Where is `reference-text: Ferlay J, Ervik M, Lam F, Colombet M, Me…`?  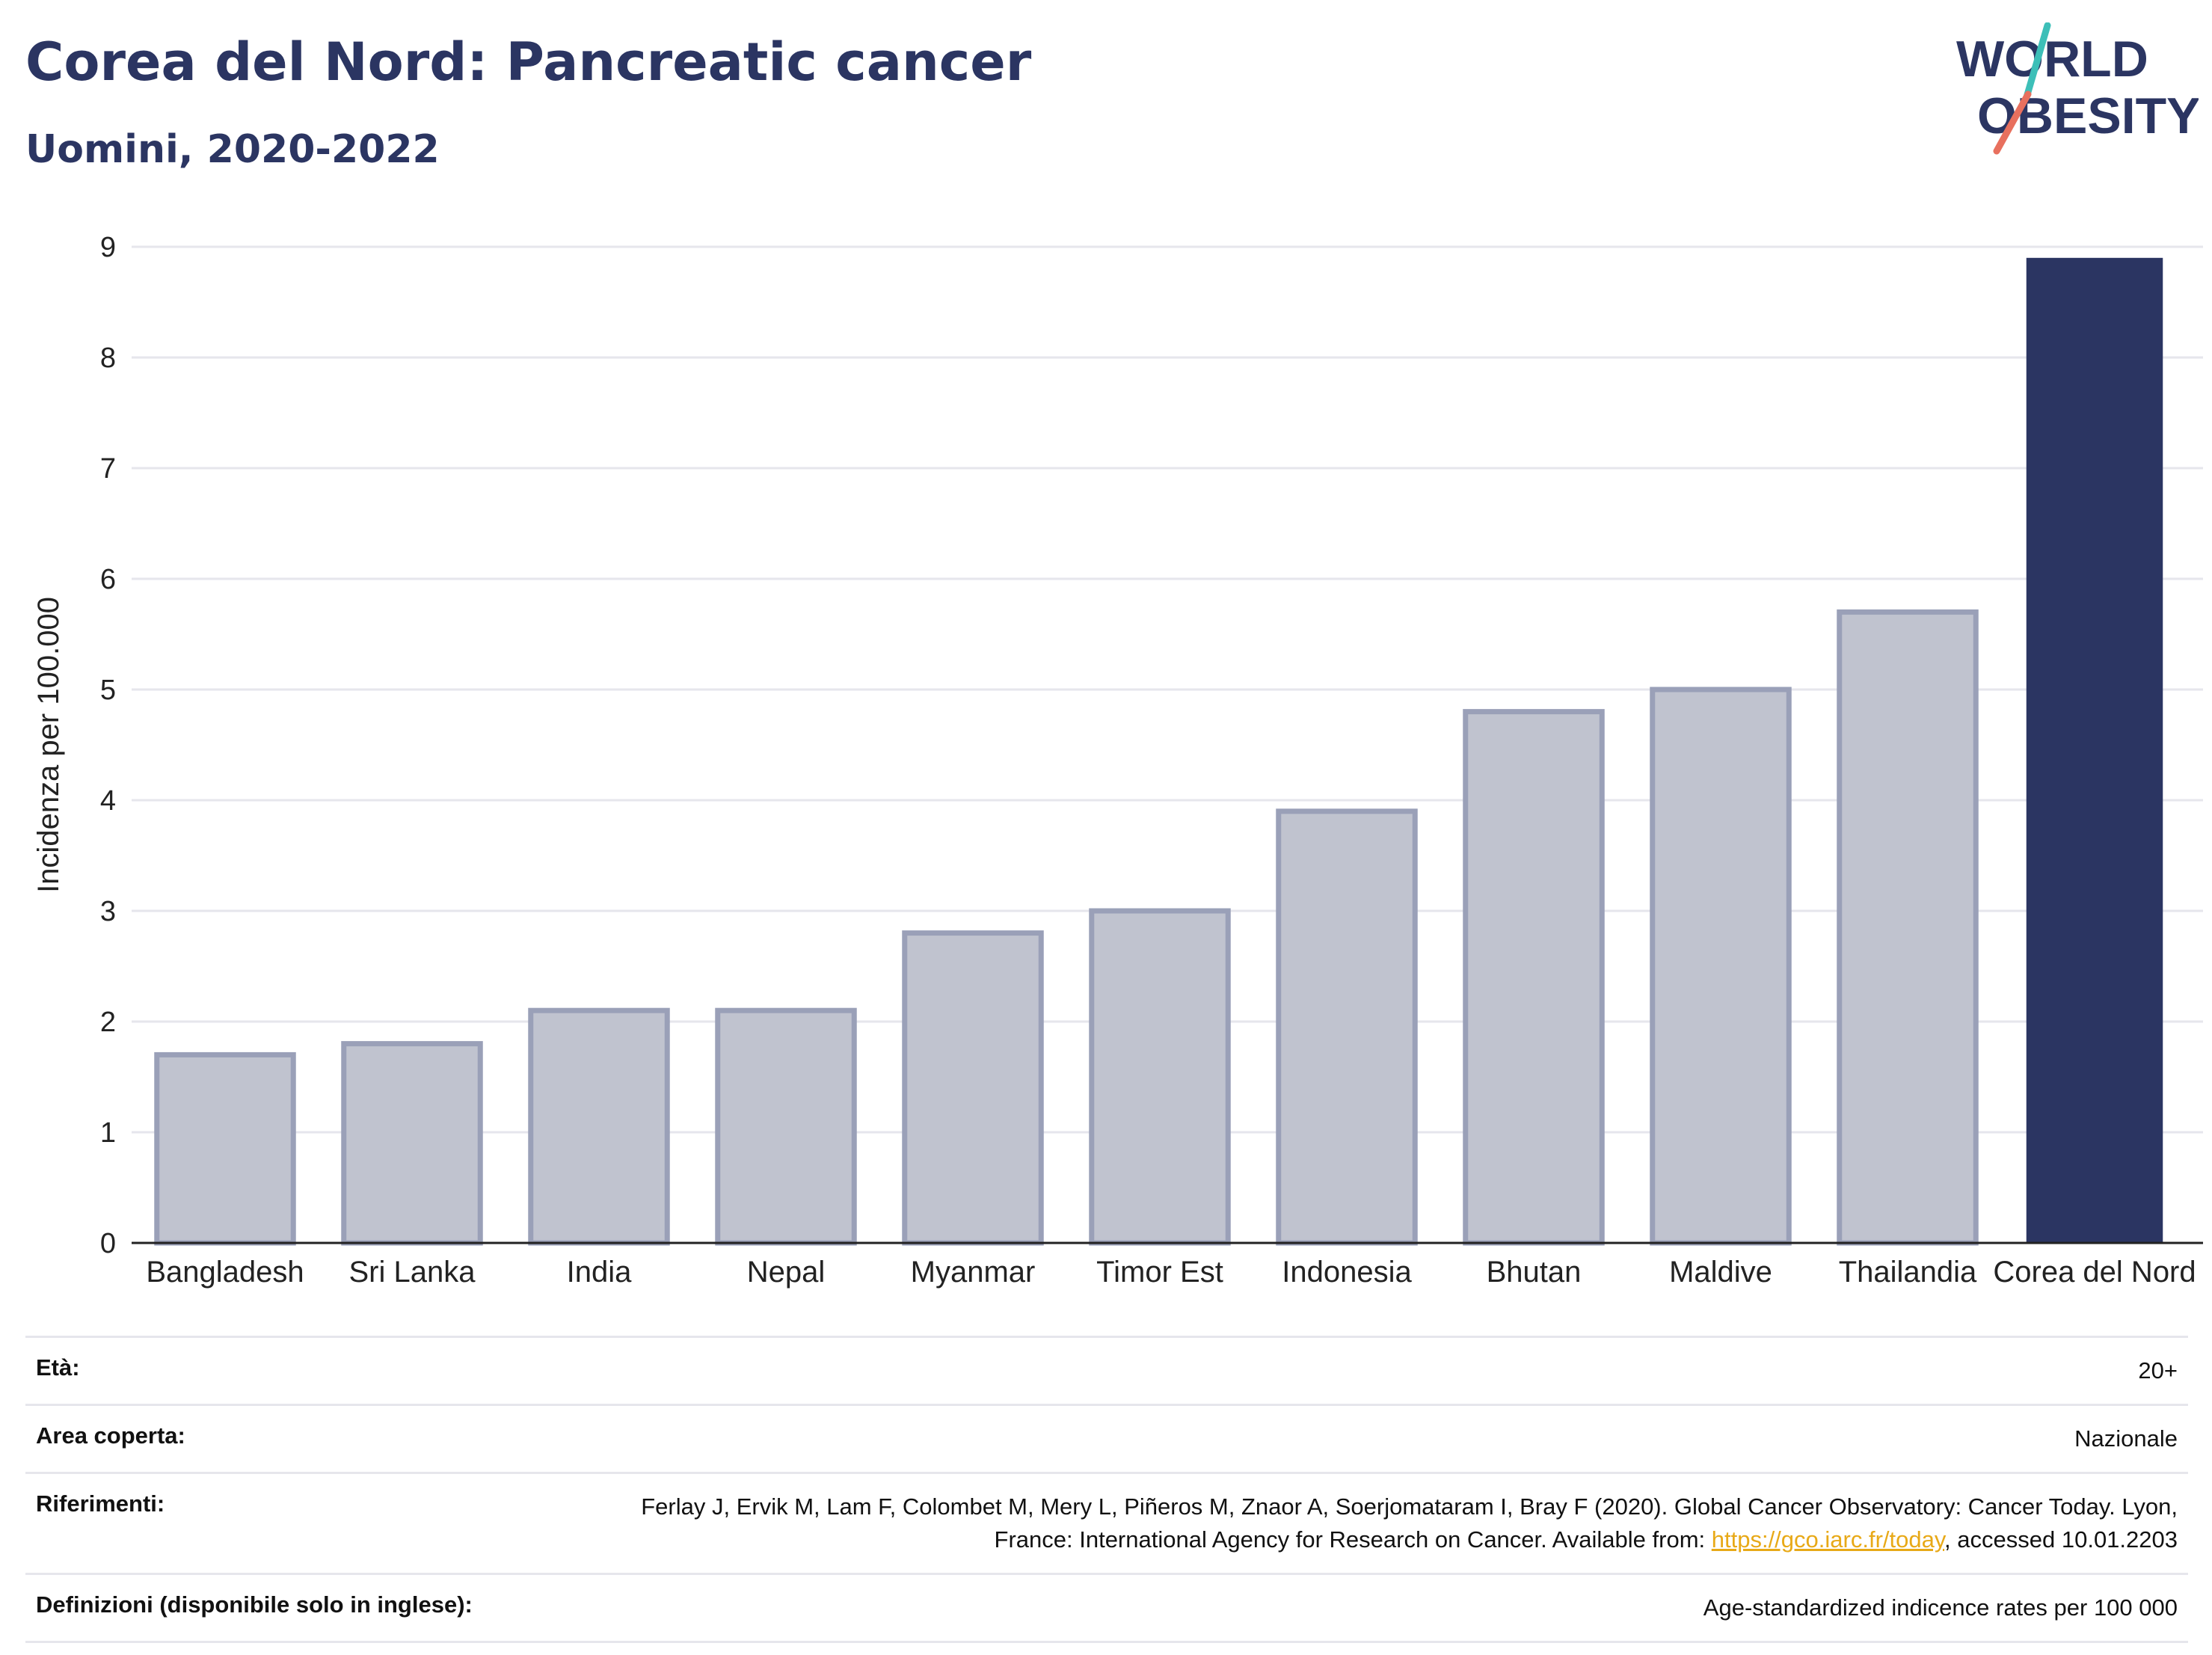 reference-text: Ferlay J, Ervik M, Lam F, Colombet M, Me… is located at coordinates (1409, 1523).